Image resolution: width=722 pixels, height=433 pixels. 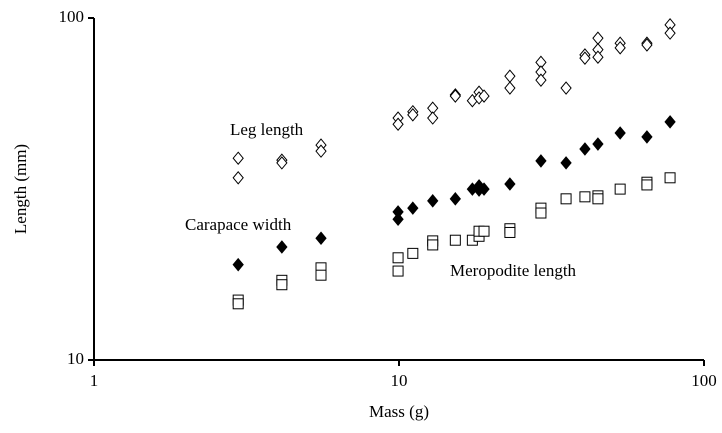 I want to click on series-label: Leg length, so click(x=267, y=129).